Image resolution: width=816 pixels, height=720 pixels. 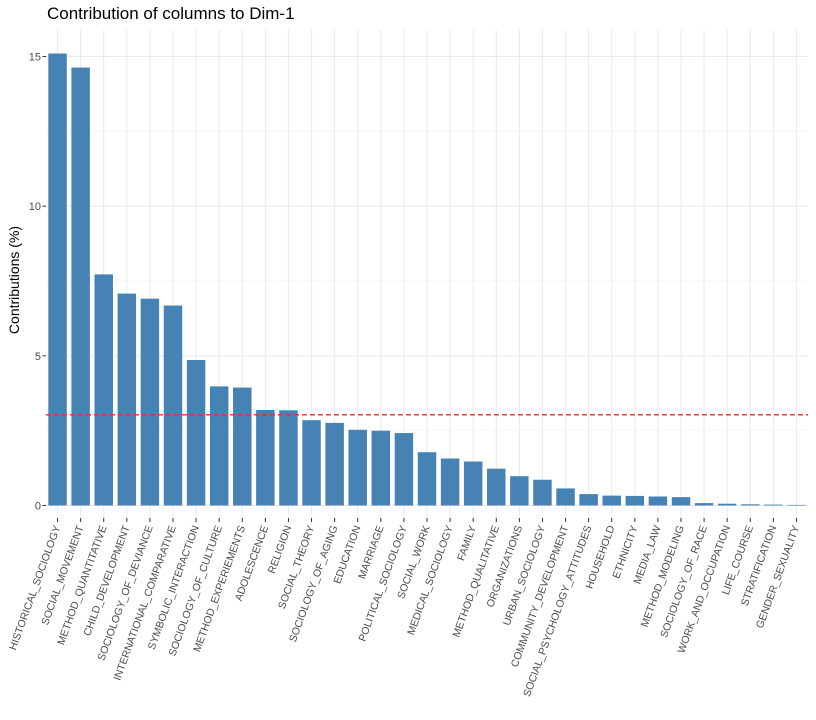 I want to click on y-tick-label: 5, so click(x=38, y=357).